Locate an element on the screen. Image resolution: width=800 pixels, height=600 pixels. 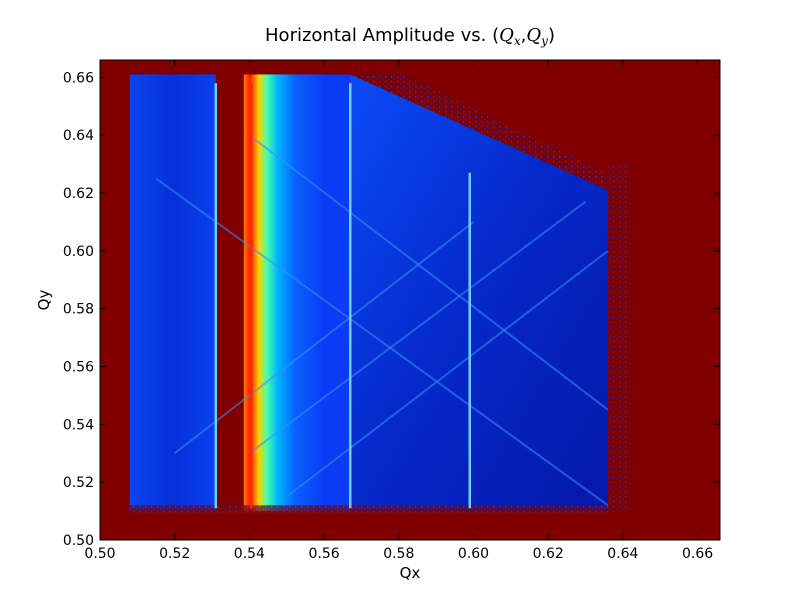
y-tick-label: 0.56 is located at coordinates (78, 368).